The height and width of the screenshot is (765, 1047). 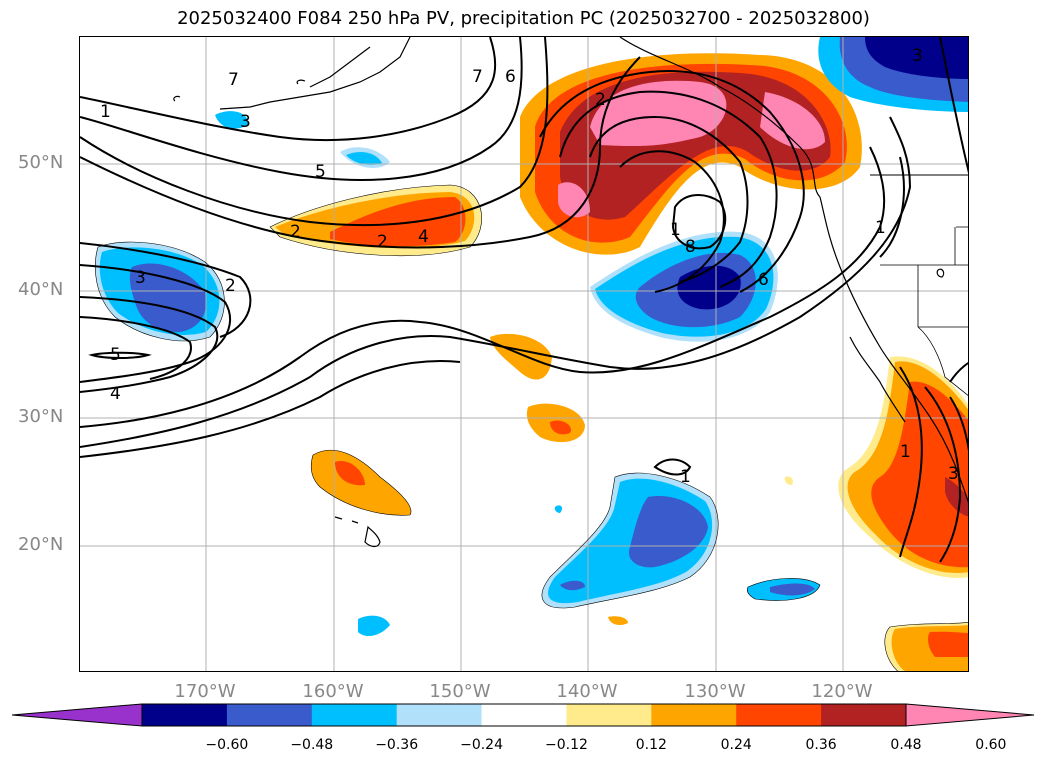 I want to click on lon-label-150w: 150°W, so click(x=460, y=691).